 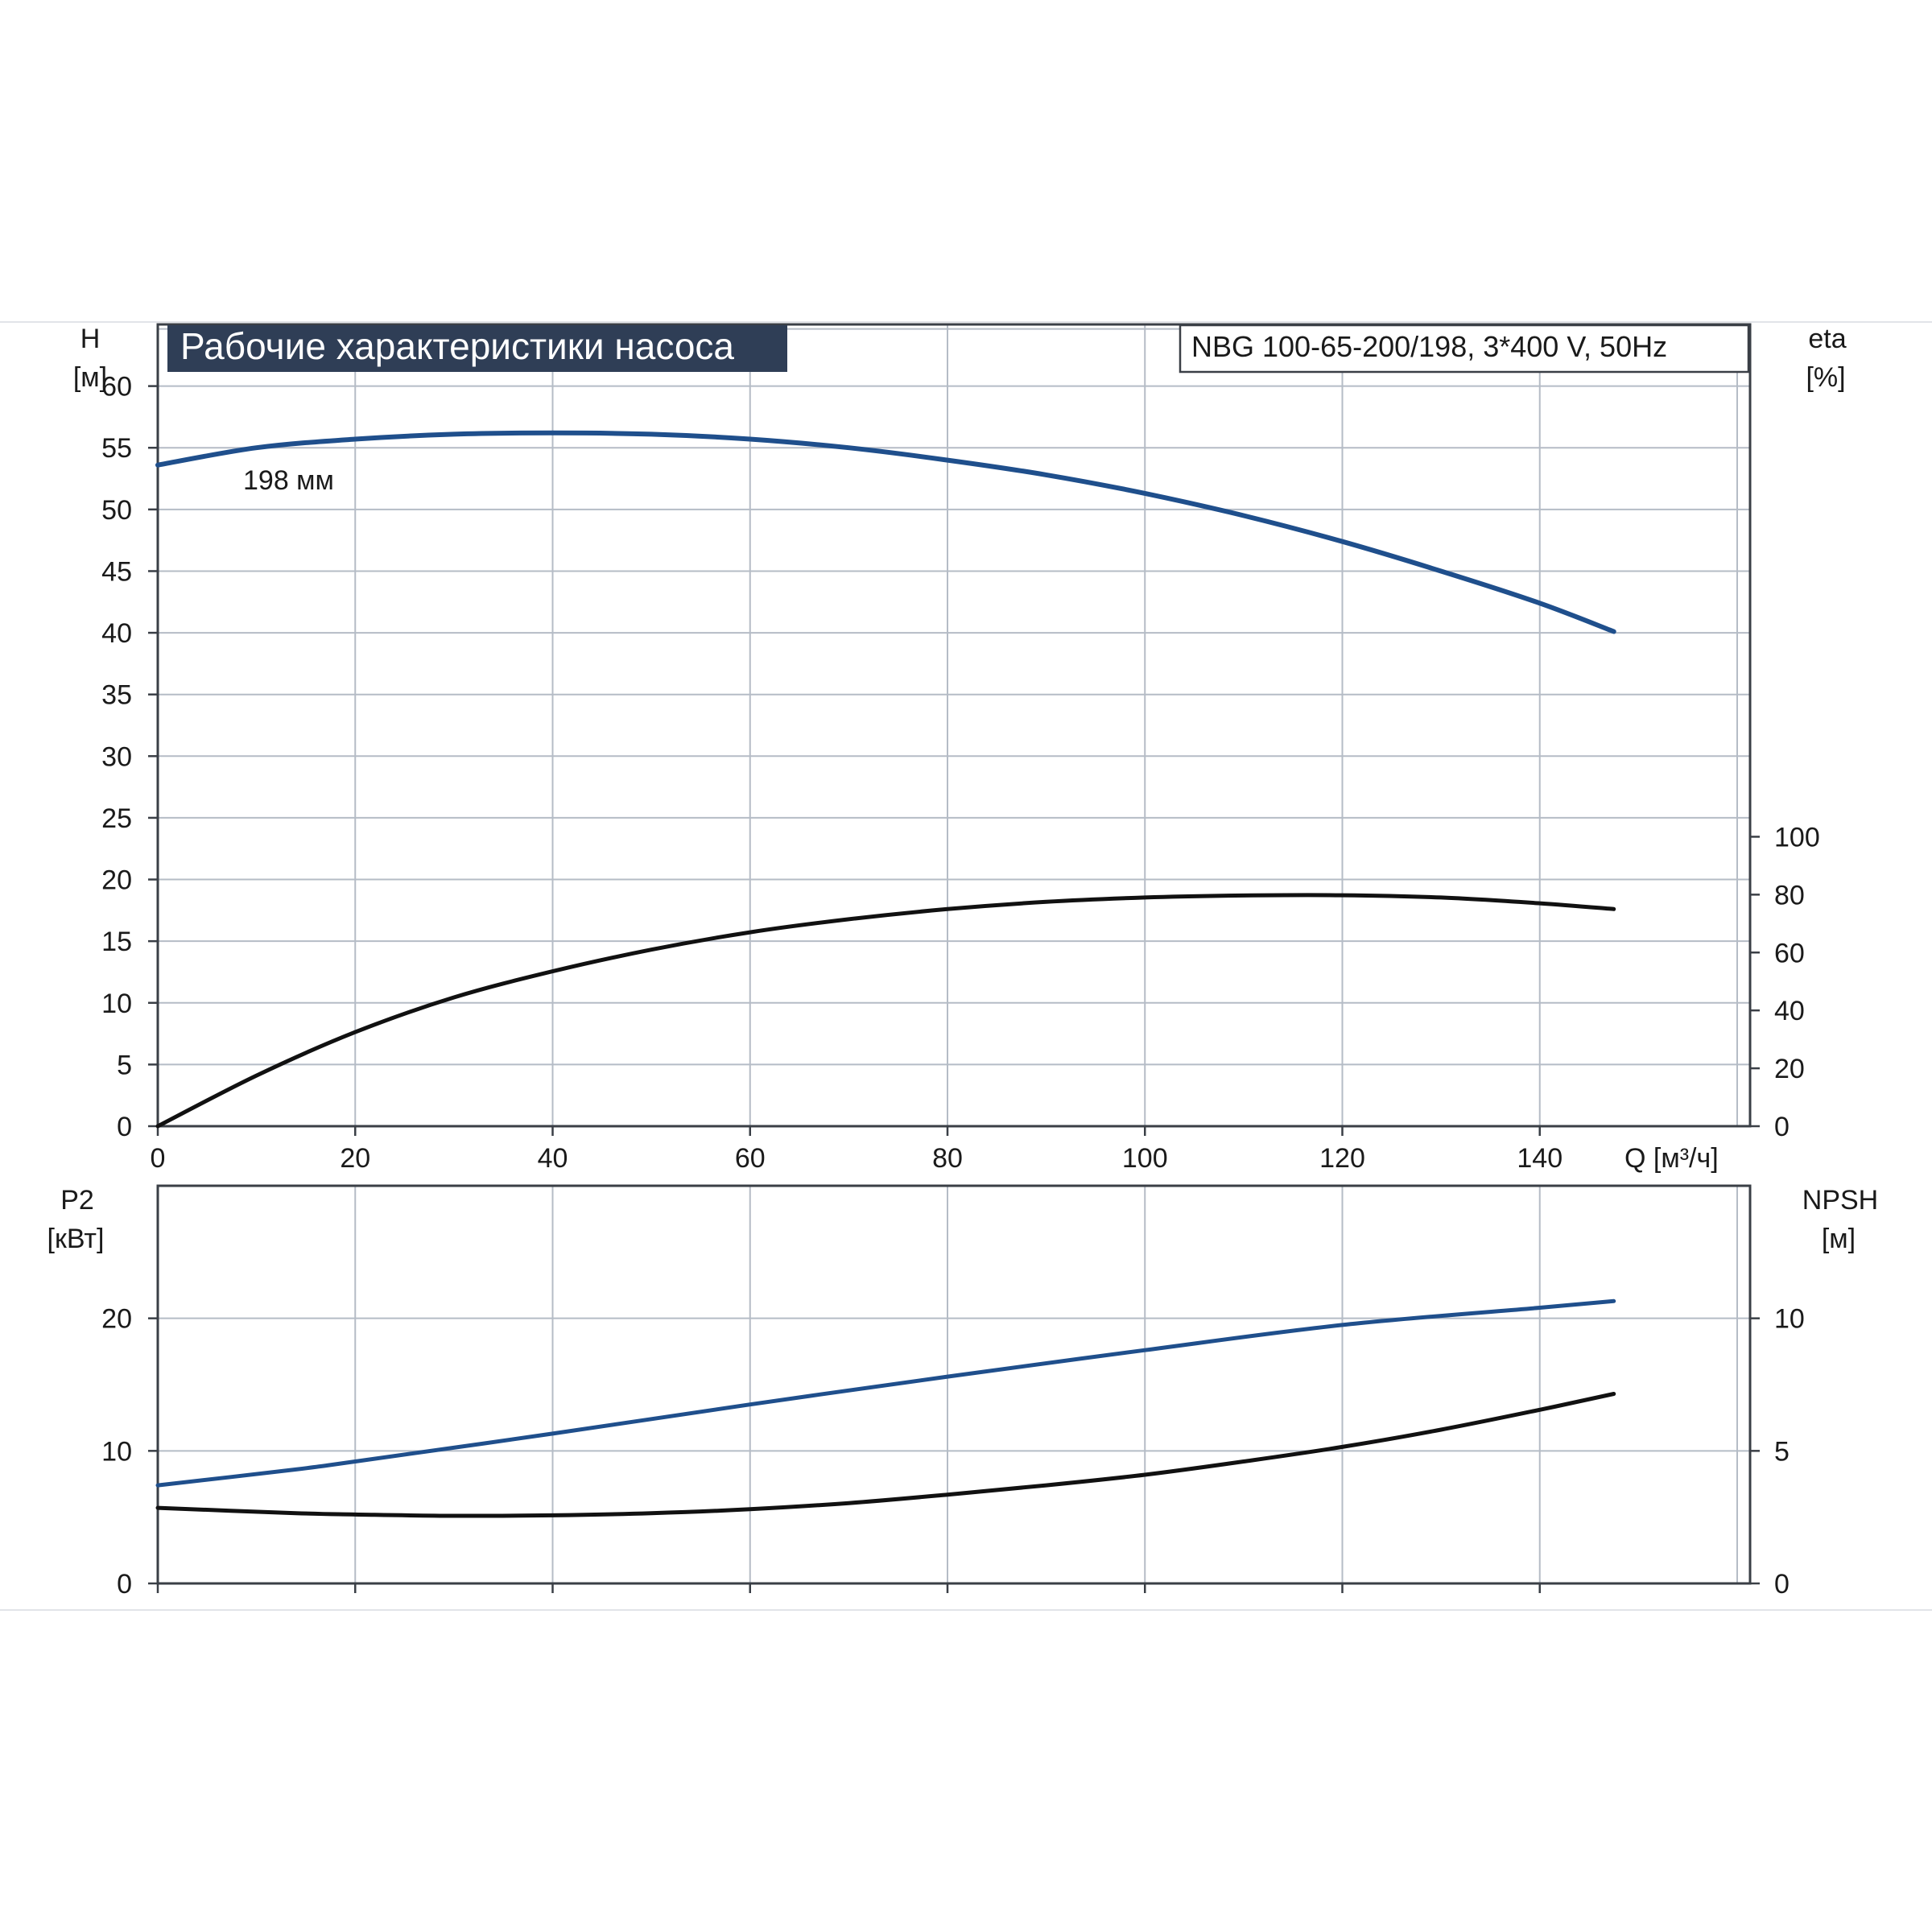 What do you see at coordinates (1145, 1158) in the screenshot?
I see `x-tick-label: 100` at bounding box center [1145, 1158].